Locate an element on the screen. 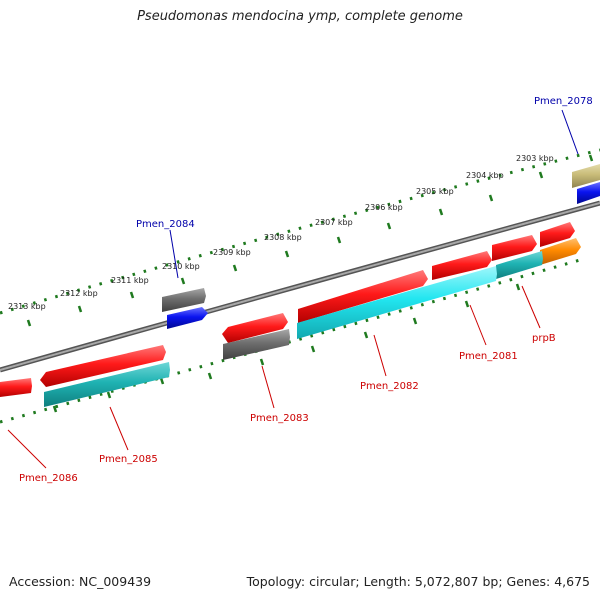 This screenshot has height=600, width=600. ruler-label-2313: 2313 kbp is located at coordinates (27, 306).